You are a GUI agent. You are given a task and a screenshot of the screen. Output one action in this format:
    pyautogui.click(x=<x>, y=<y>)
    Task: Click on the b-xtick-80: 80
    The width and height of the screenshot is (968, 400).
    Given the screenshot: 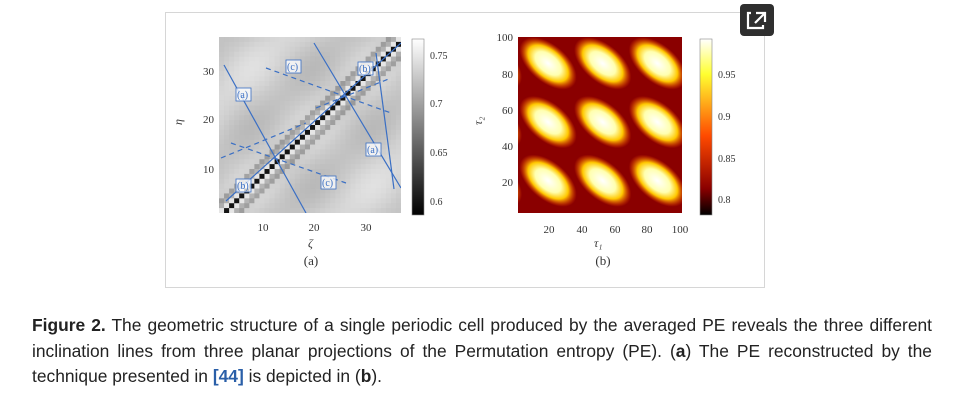 What is the action you would take?
    pyautogui.click(x=648, y=230)
    